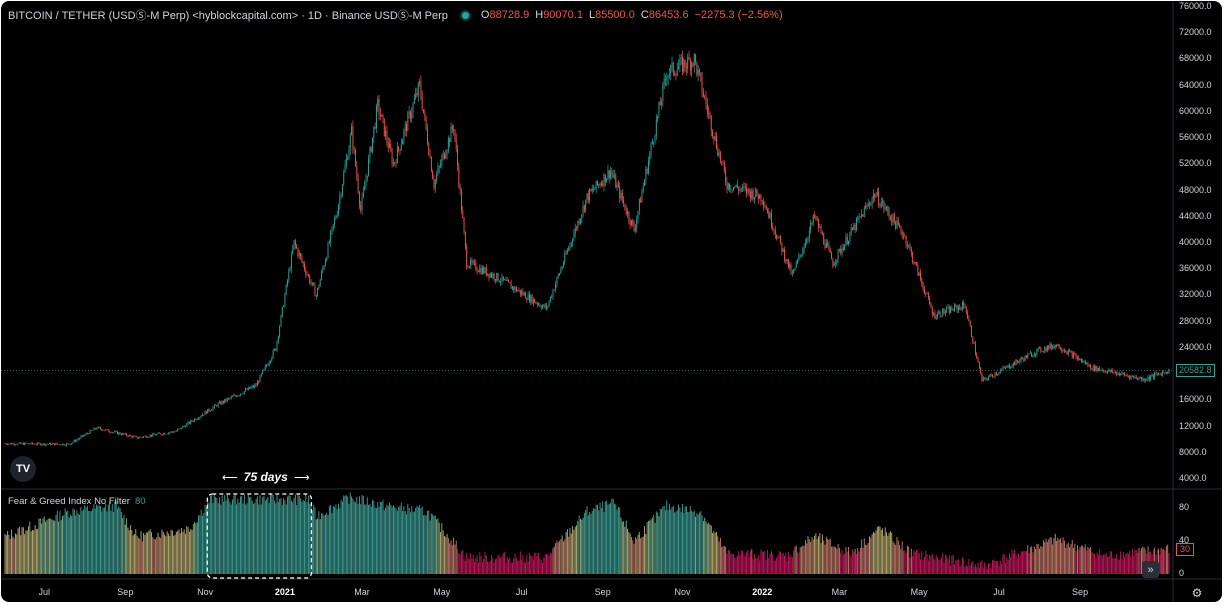 The height and width of the screenshot is (606, 1224). Describe the element at coordinates (1197, 593) in the screenshot. I see `settings-button: ⚙` at that location.